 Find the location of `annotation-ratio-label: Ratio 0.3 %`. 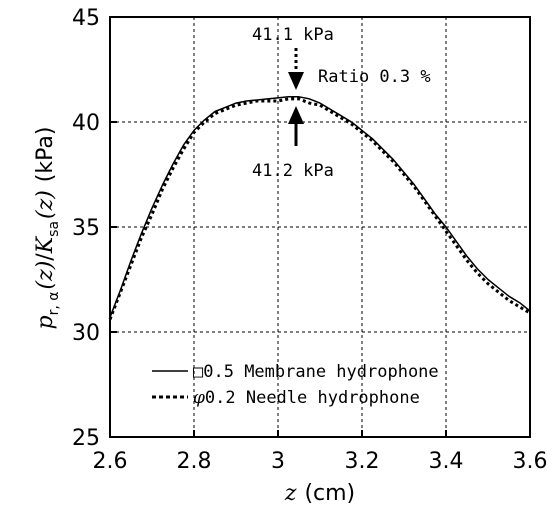

annotation-ratio-label: Ratio 0.3 % is located at coordinates (374, 77).